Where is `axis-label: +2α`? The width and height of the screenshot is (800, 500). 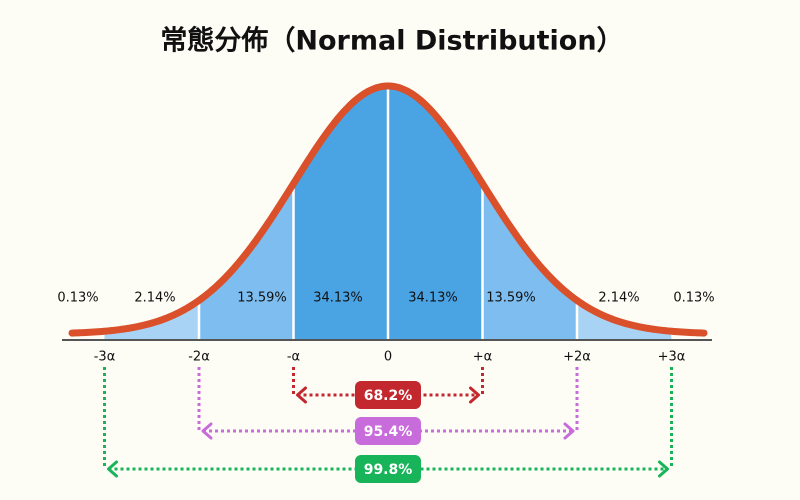
axis-label: +2α is located at coordinates (577, 357).